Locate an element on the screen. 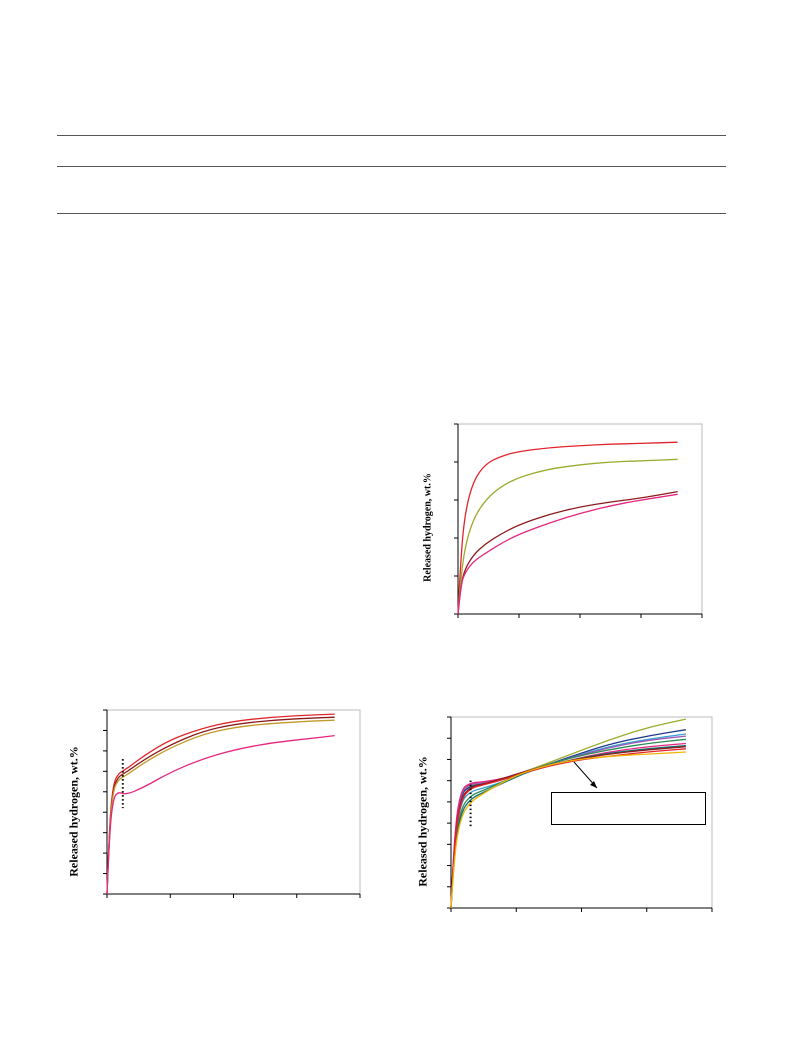 The height and width of the screenshot is (1057, 793). annotation-box is located at coordinates (628, 808).